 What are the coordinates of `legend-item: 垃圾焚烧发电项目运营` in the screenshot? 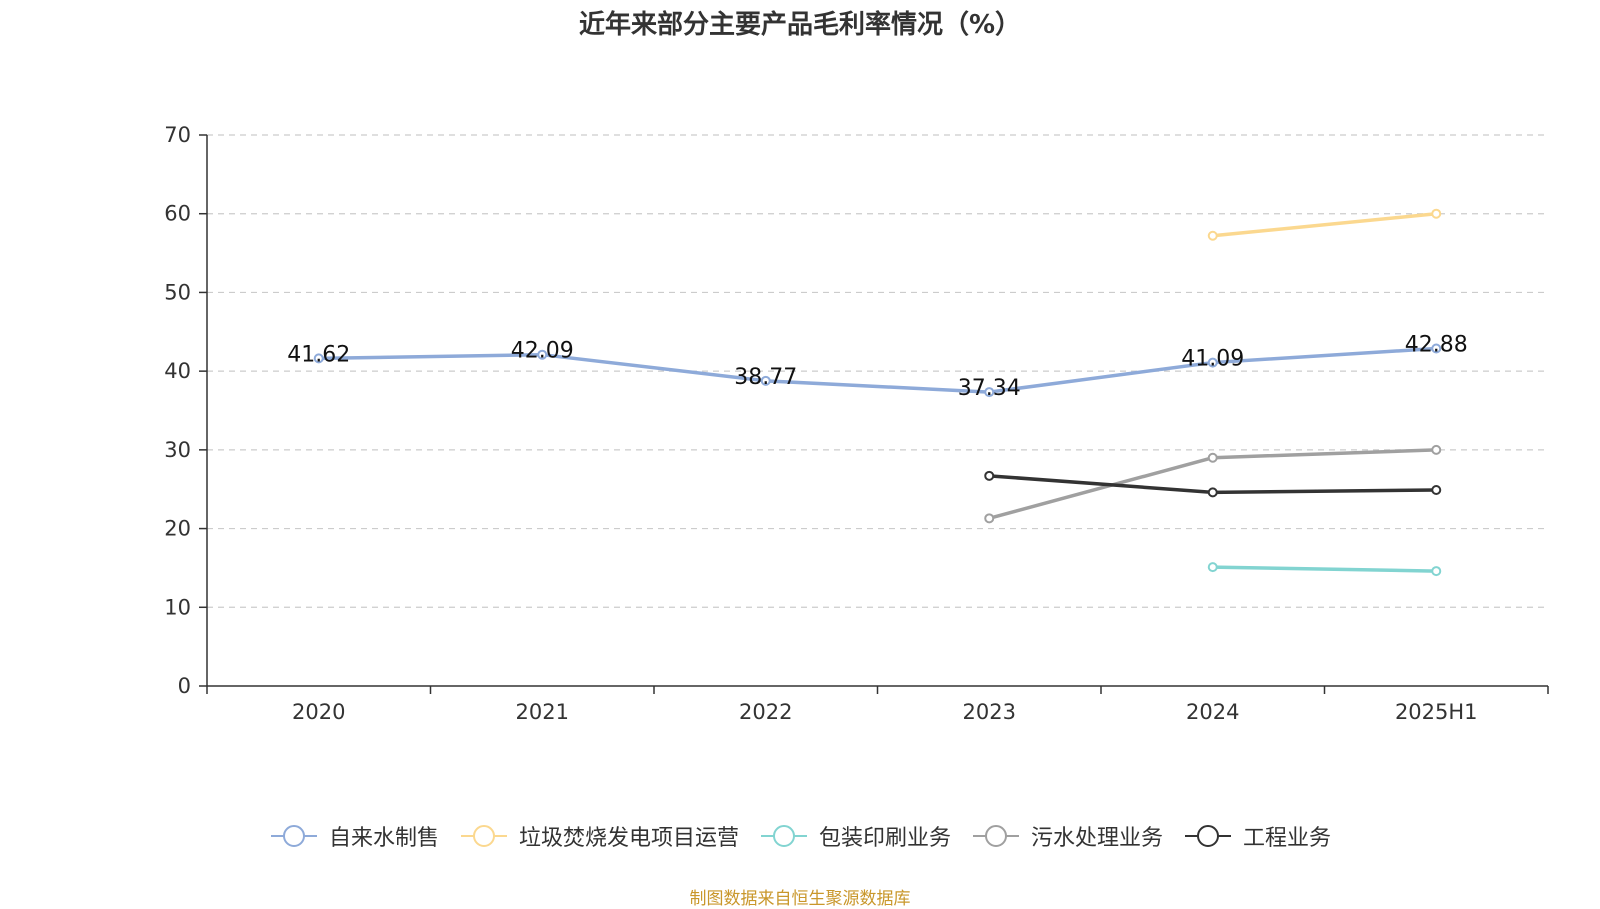 It's located at (599, 836).